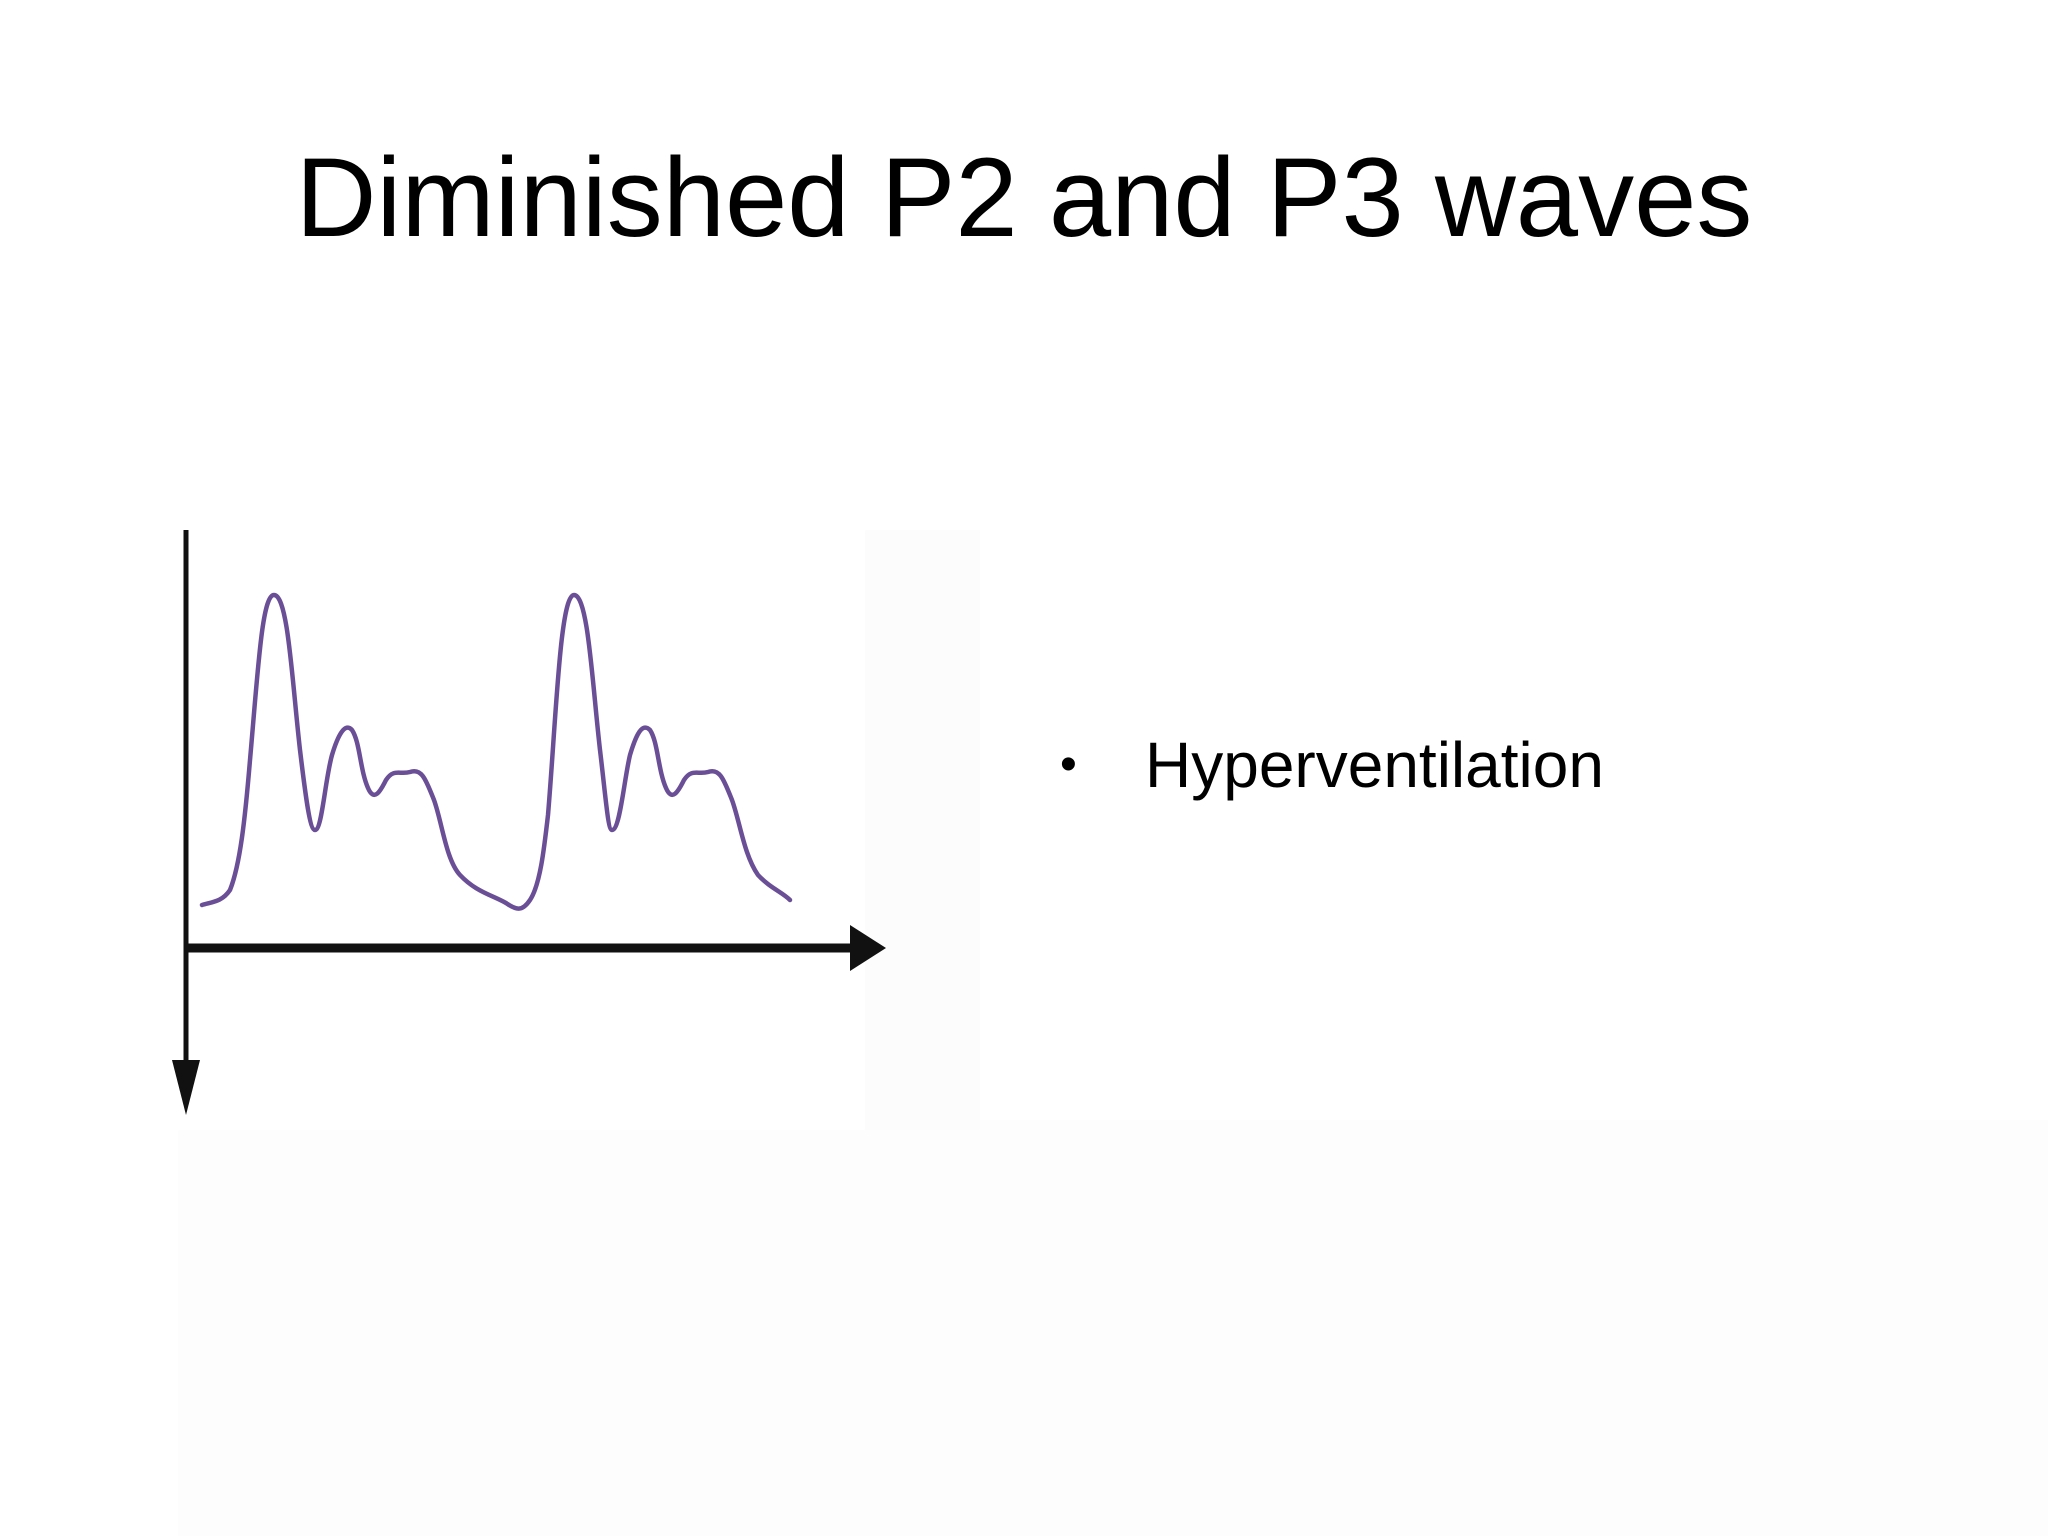 This screenshot has width=2048, height=1536. What do you see at coordinates (922, 830) in the screenshot?
I see `figure-background-edge` at bounding box center [922, 830].